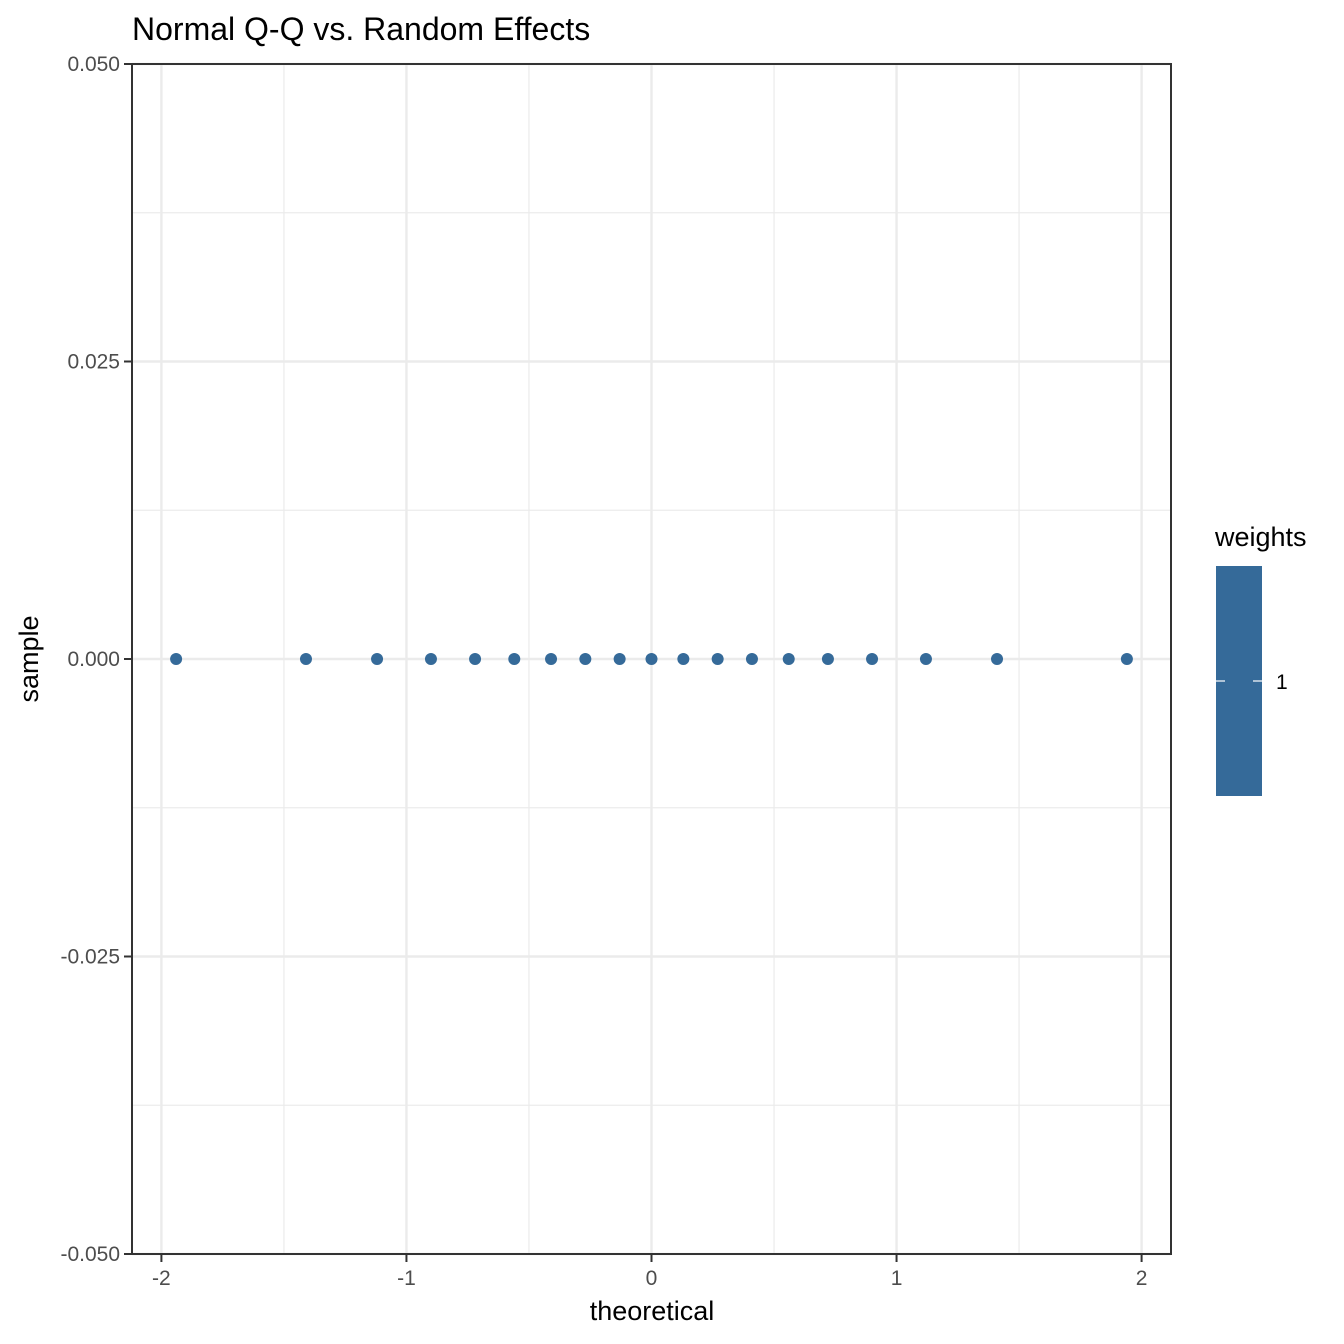  Describe the element at coordinates (406, 1278) in the screenshot. I see `x-tick-label: -1` at that location.